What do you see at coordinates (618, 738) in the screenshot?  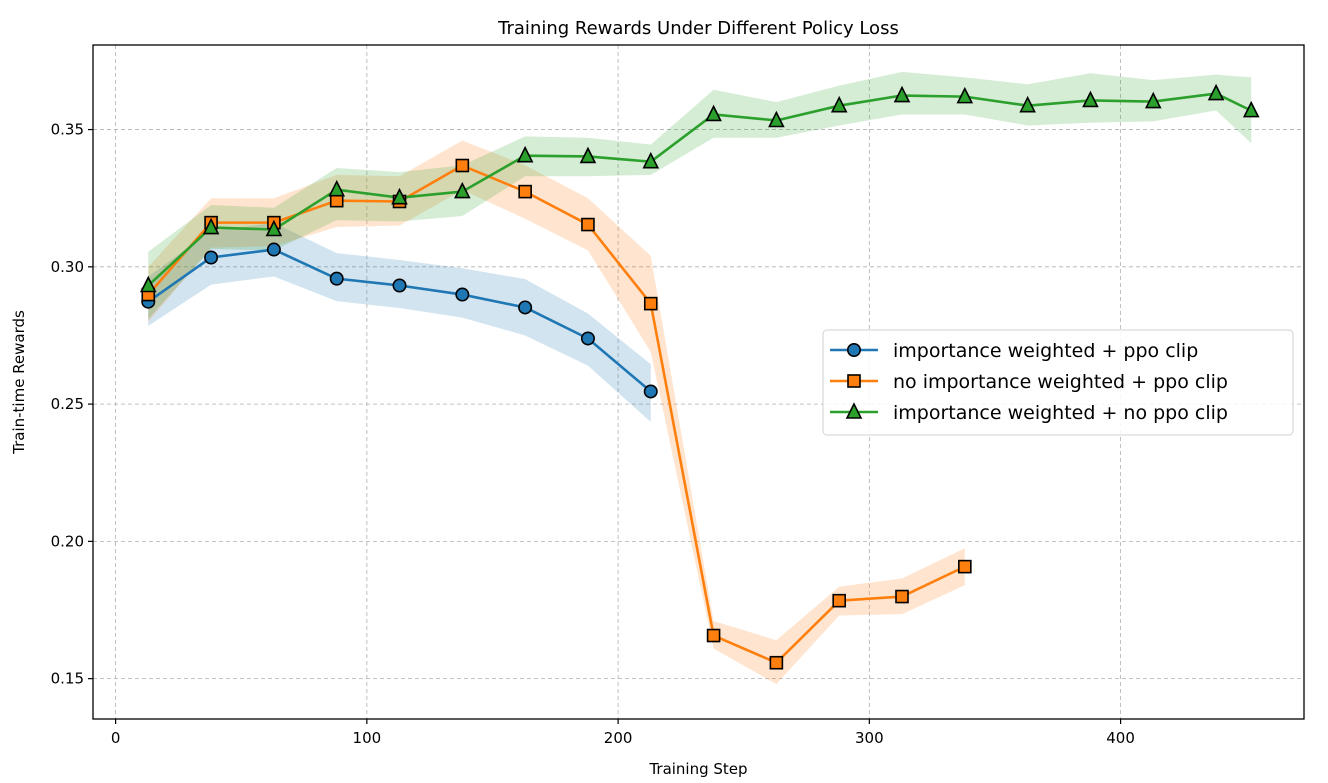 I see `x-tick-label: 200` at bounding box center [618, 738].